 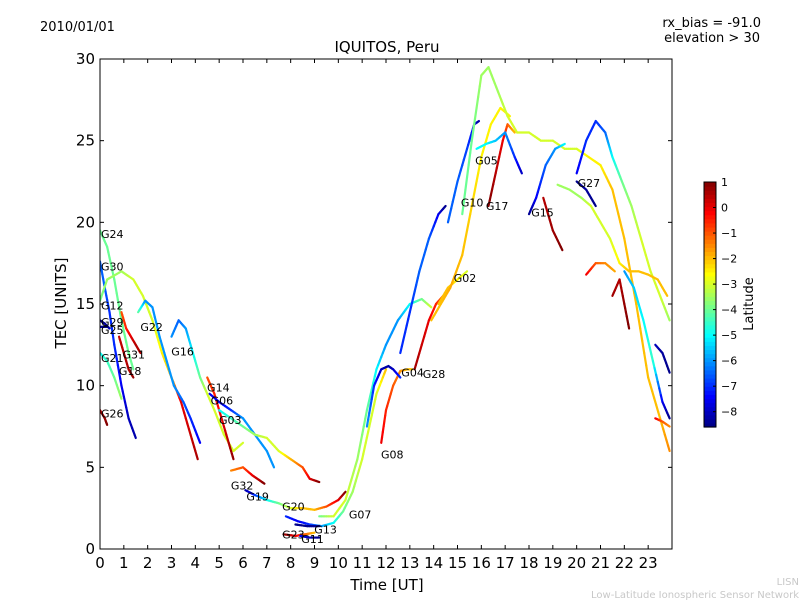 What do you see at coordinates (429, 332) in the screenshot?
I see `series-g28` at bounding box center [429, 332].